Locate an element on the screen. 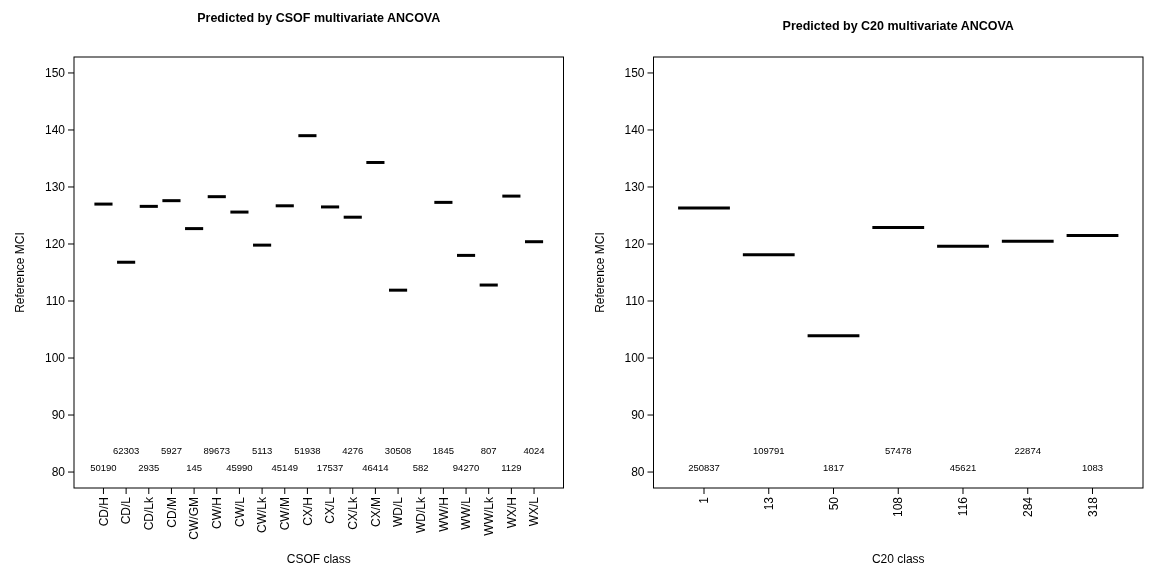 The height and width of the screenshot is (568, 1155). annotation: 5113 is located at coordinates (262, 451).